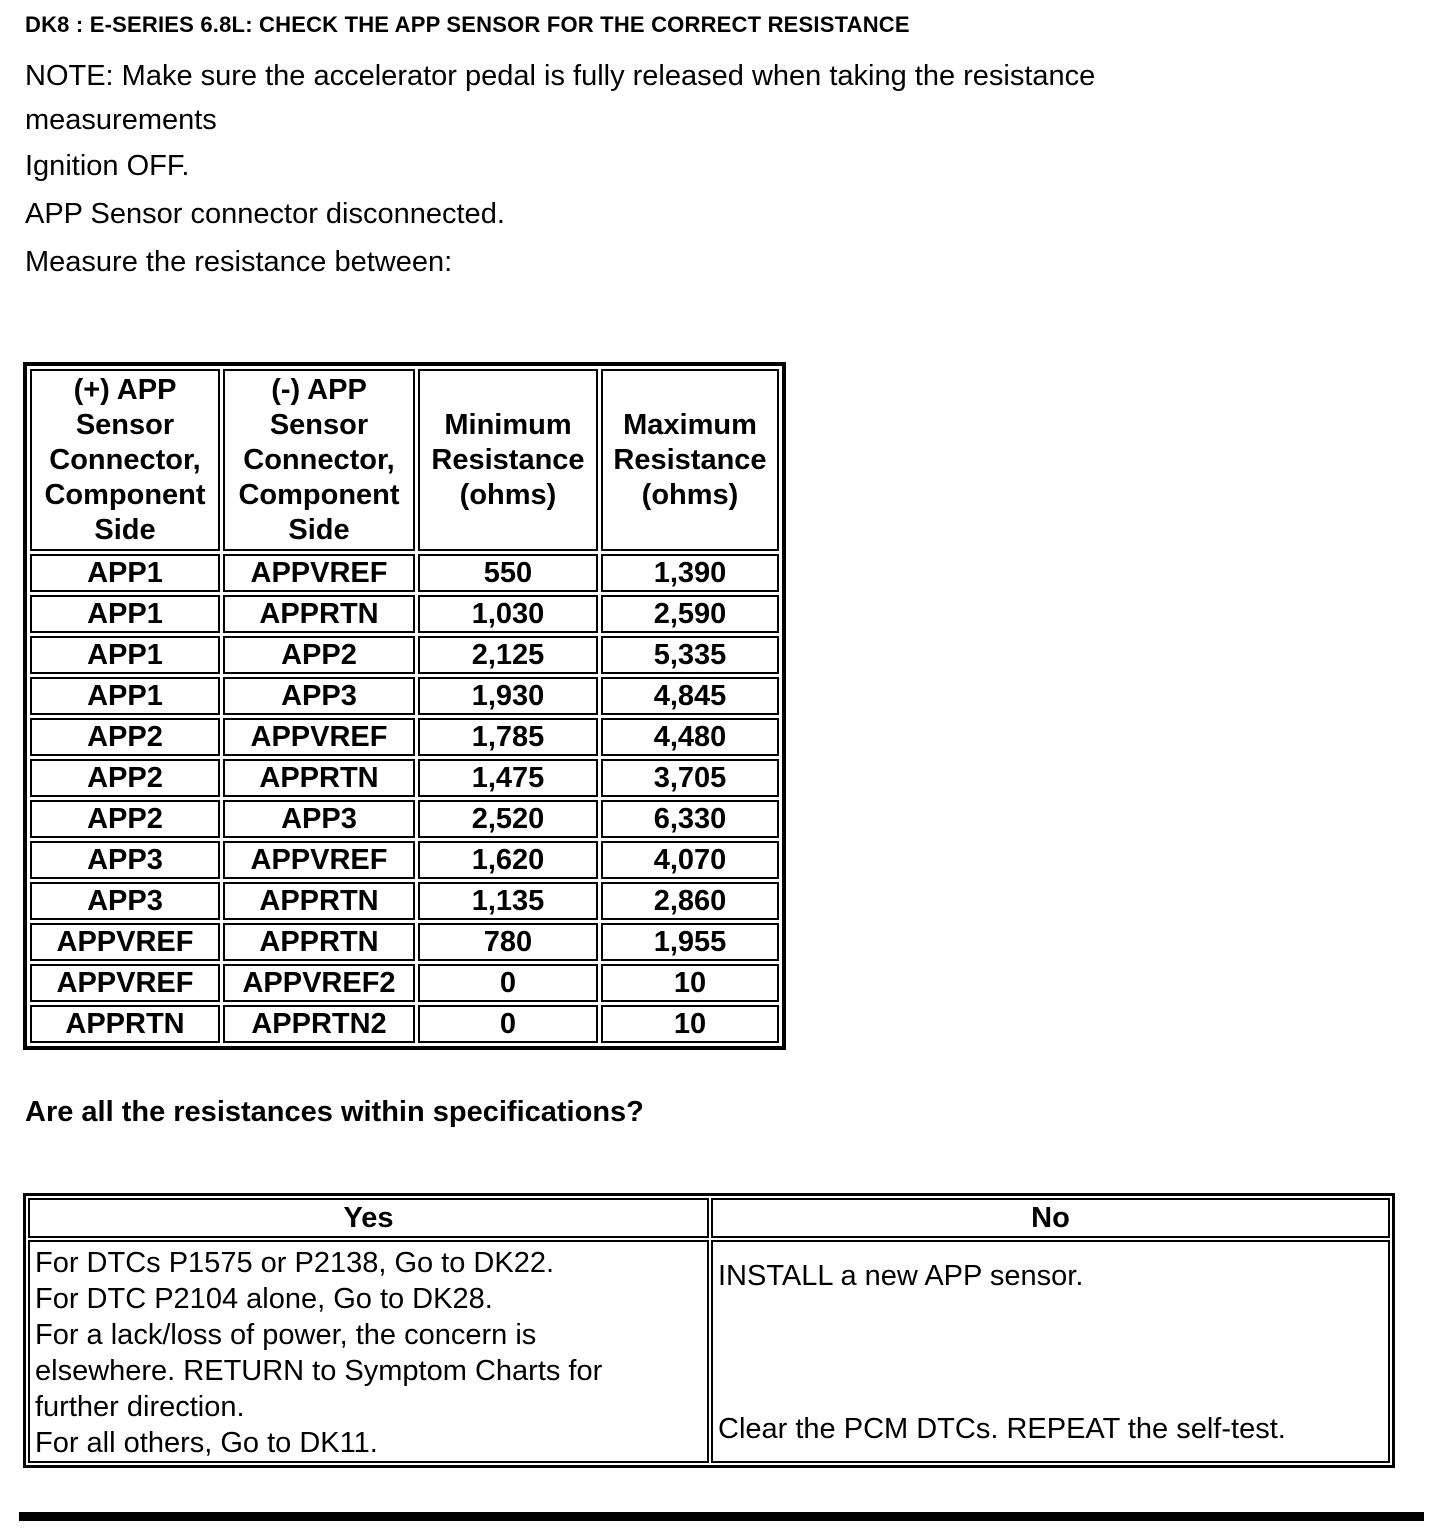 Image resolution: width=1440 pixels, height=1532 pixels. What do you see at coordinates (508, 573) in the screenshot?
I see `min-resistance-cell: 550` at bounding box center [508, 573].